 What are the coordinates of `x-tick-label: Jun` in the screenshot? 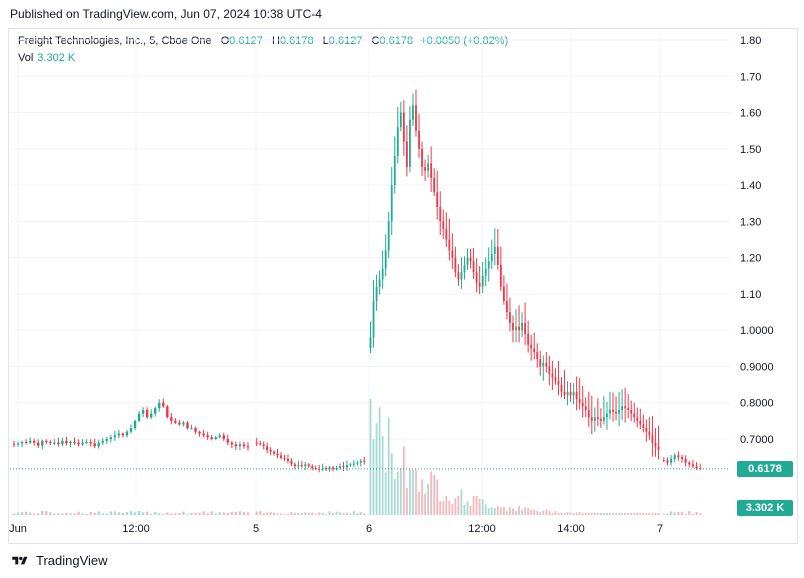 It's located at (18, 529).